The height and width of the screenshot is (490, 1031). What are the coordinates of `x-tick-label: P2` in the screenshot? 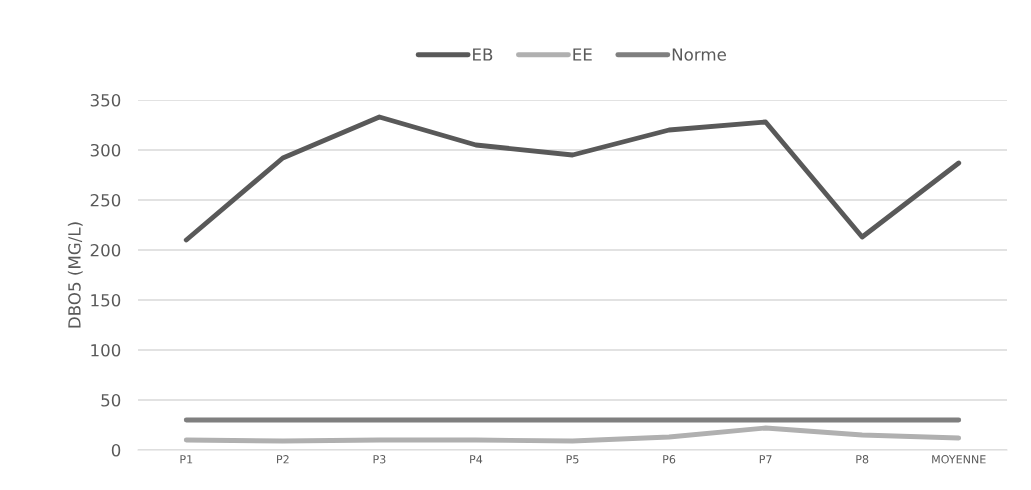 It's located at (283, 459).